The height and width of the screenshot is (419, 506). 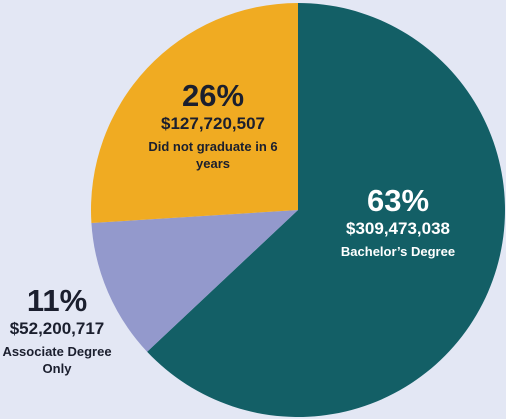 I want to click on percent-label: 26%, so click(x=213, y=95).